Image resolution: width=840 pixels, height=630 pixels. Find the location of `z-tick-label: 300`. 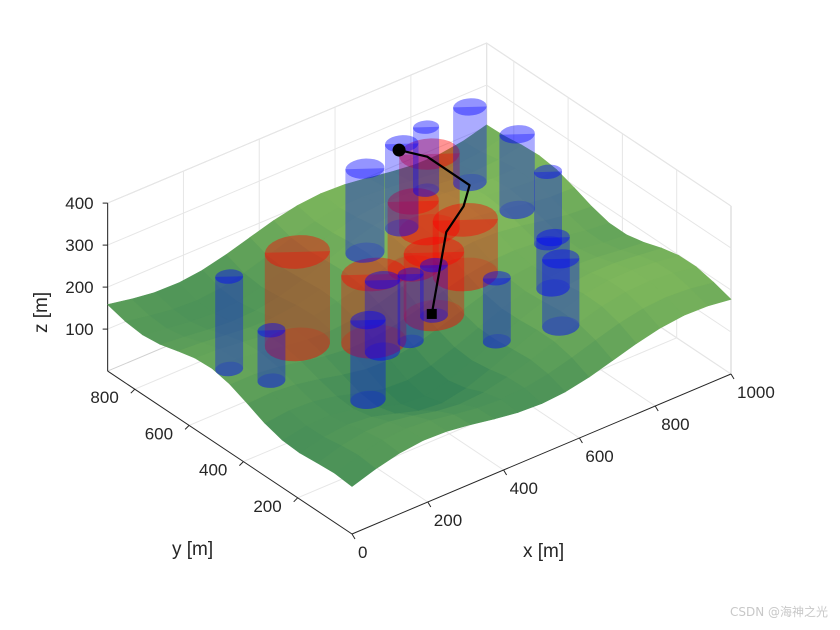

z-tick-label: 300 is located at coordinates (79, 245).